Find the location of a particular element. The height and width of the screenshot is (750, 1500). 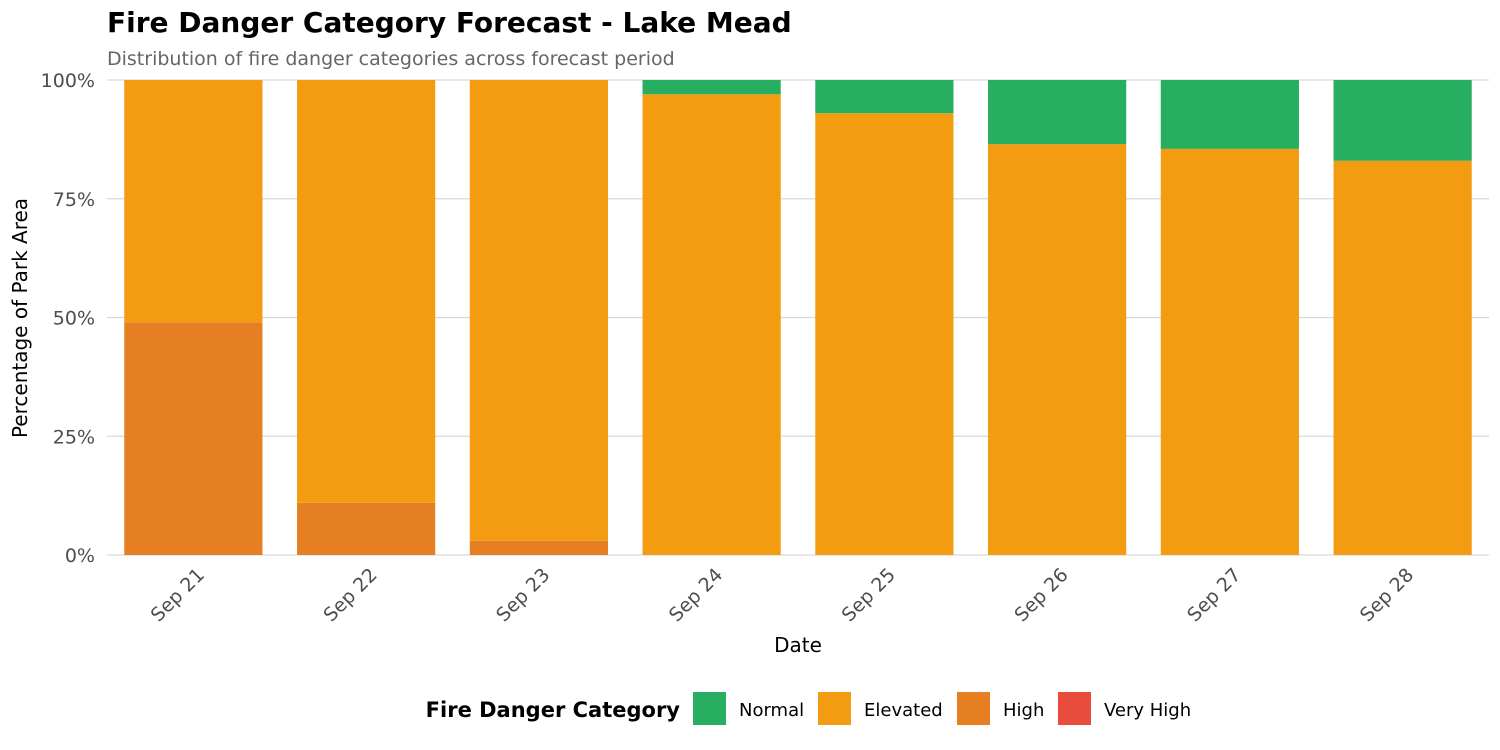

legend-label-normal: Normal is located at coordinates (771, 710).